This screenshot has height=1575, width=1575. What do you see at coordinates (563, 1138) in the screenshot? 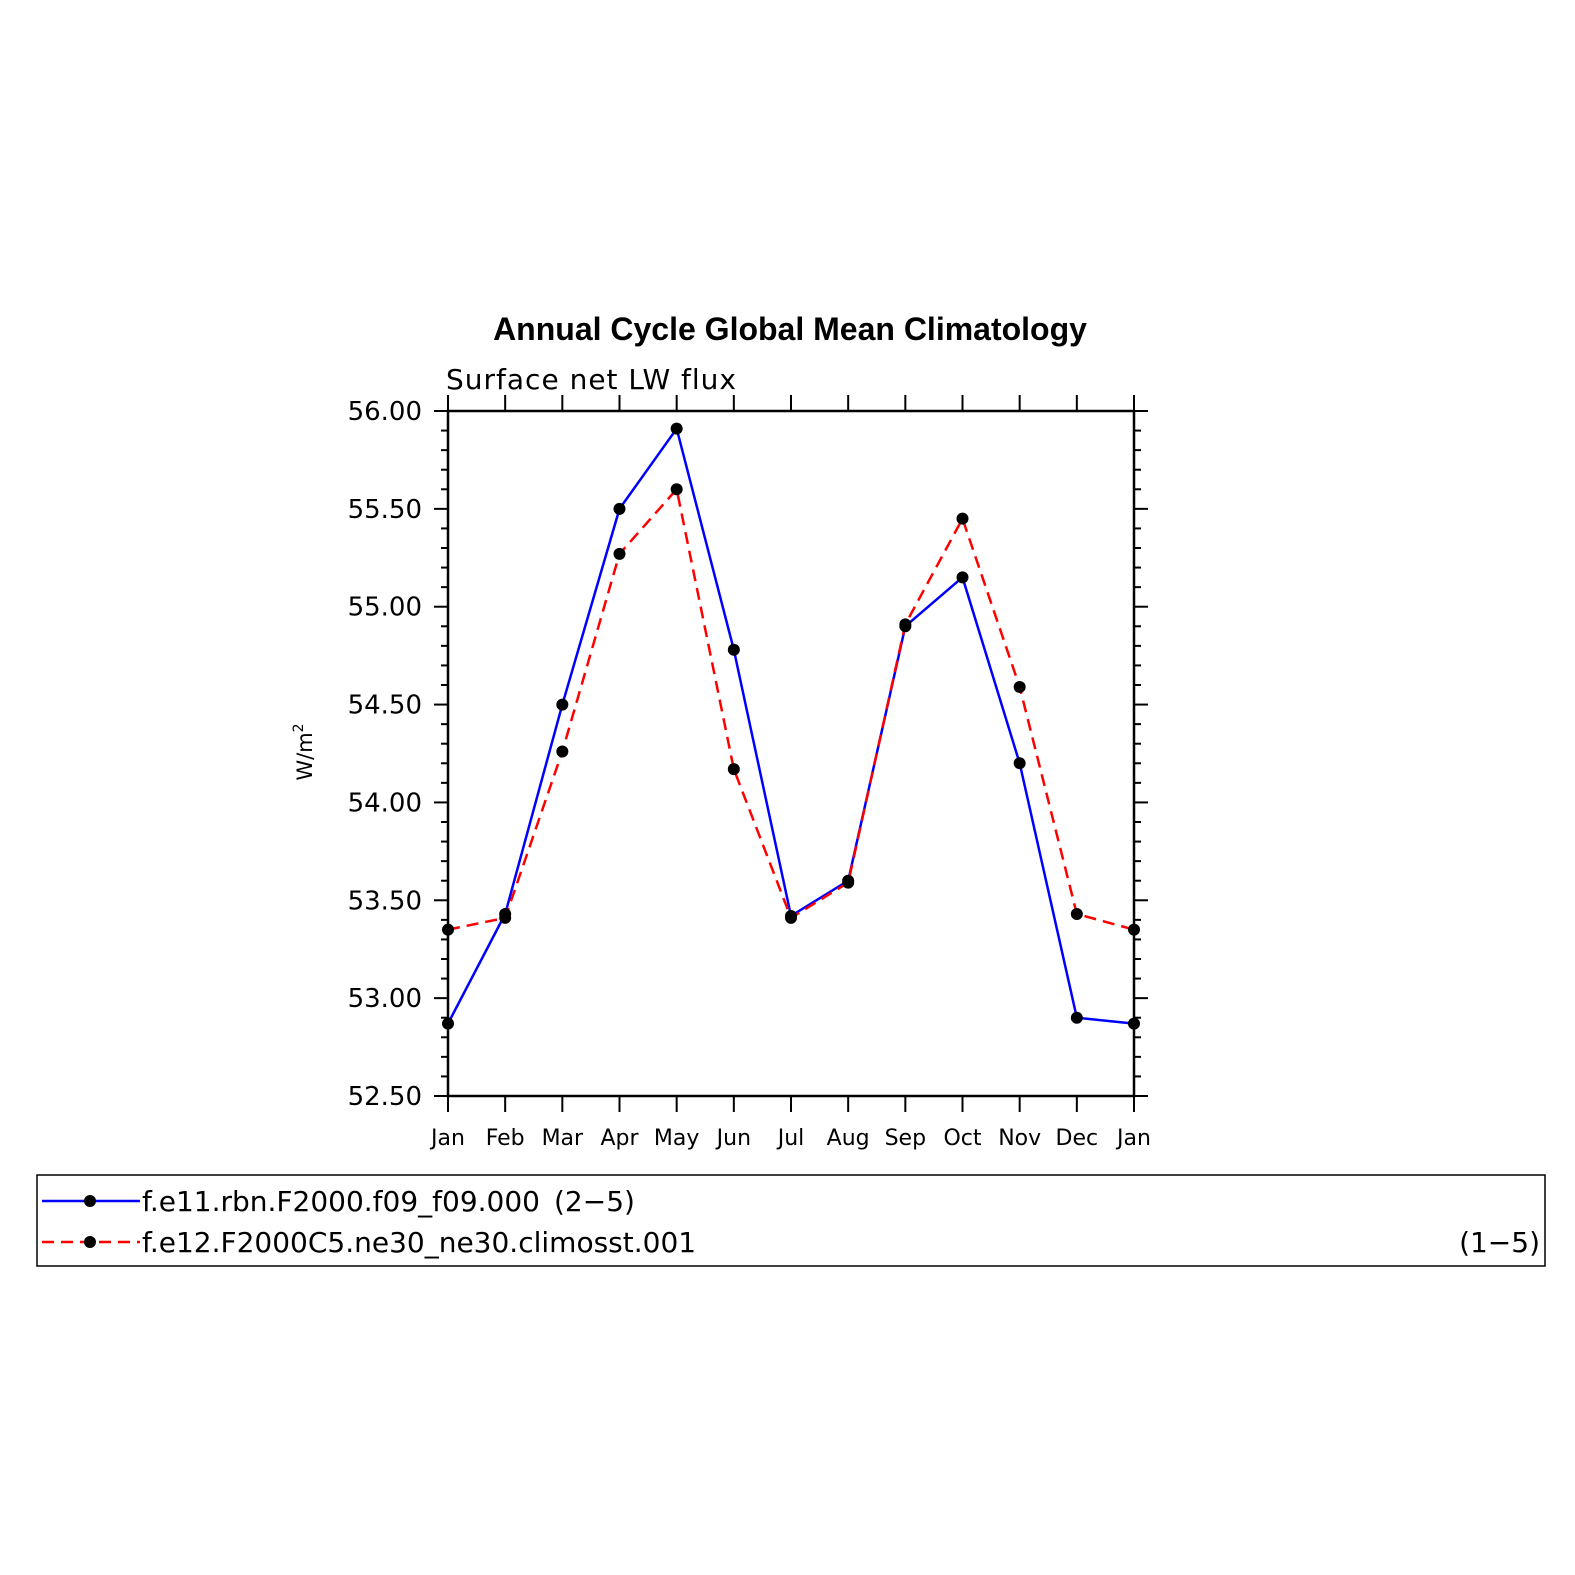
I see `x-tick-label: Mar` at bounding box center [563, 1138].